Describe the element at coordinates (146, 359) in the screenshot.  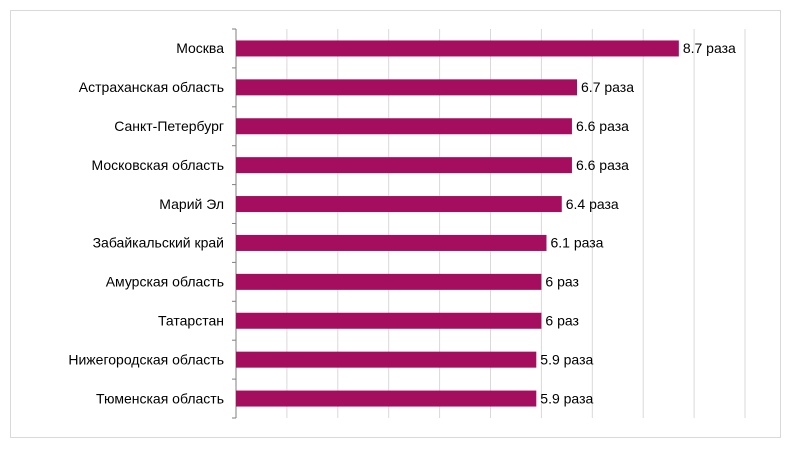
I see `y-tick-label: Нижегородская область` at that location.